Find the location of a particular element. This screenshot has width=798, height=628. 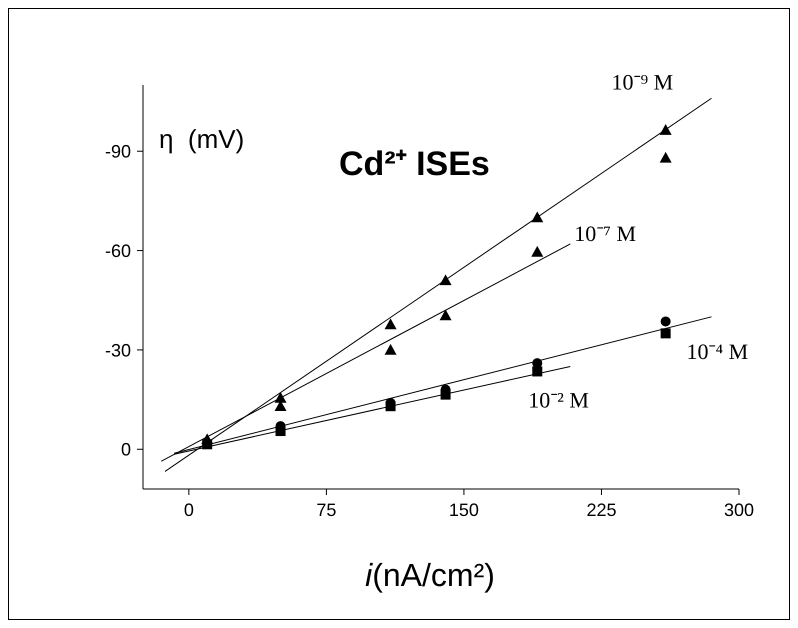

x-tick-label: 75 is located at coordinates (326, 510).